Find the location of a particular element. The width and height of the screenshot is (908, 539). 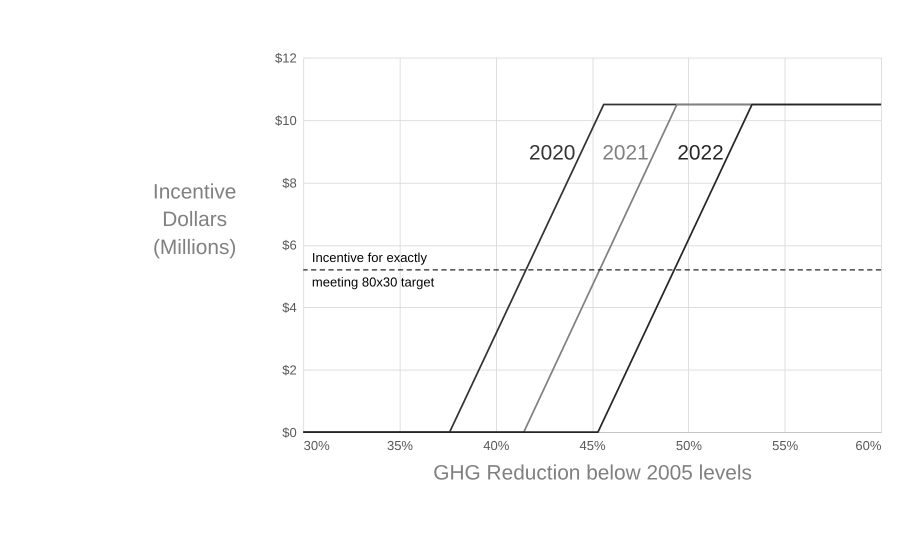

x-tick-label: 30% is located at coordinates (317, 445).